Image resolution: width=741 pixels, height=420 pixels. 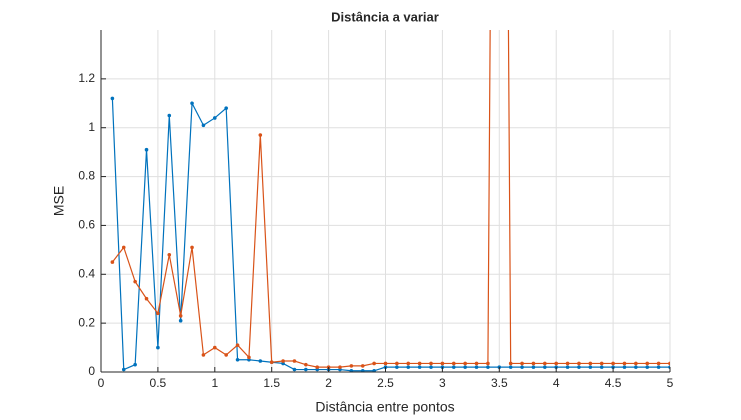 I want to click on y-tick-label: 0, so click(x=91, y=371).